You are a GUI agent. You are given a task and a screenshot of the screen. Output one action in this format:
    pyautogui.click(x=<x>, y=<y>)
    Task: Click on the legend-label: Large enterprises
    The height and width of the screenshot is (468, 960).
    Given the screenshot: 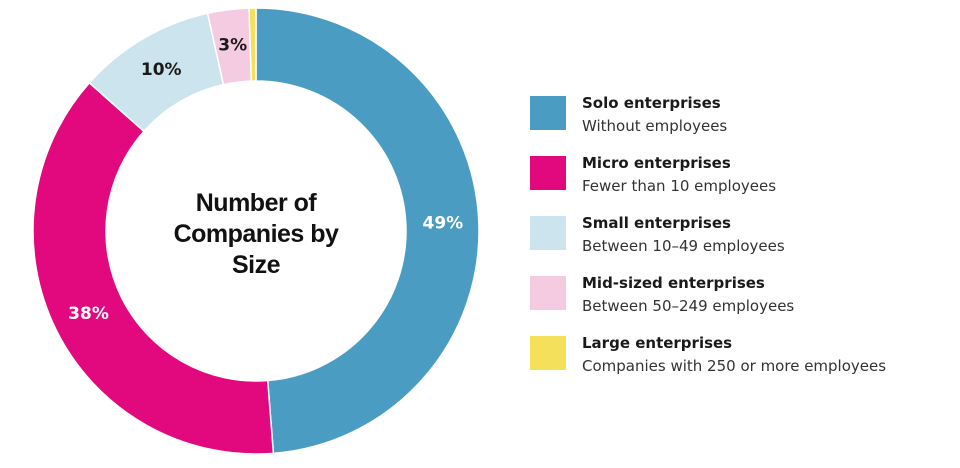 What is the action you would take?
    pyautogui.click(x=657, y=343)
    